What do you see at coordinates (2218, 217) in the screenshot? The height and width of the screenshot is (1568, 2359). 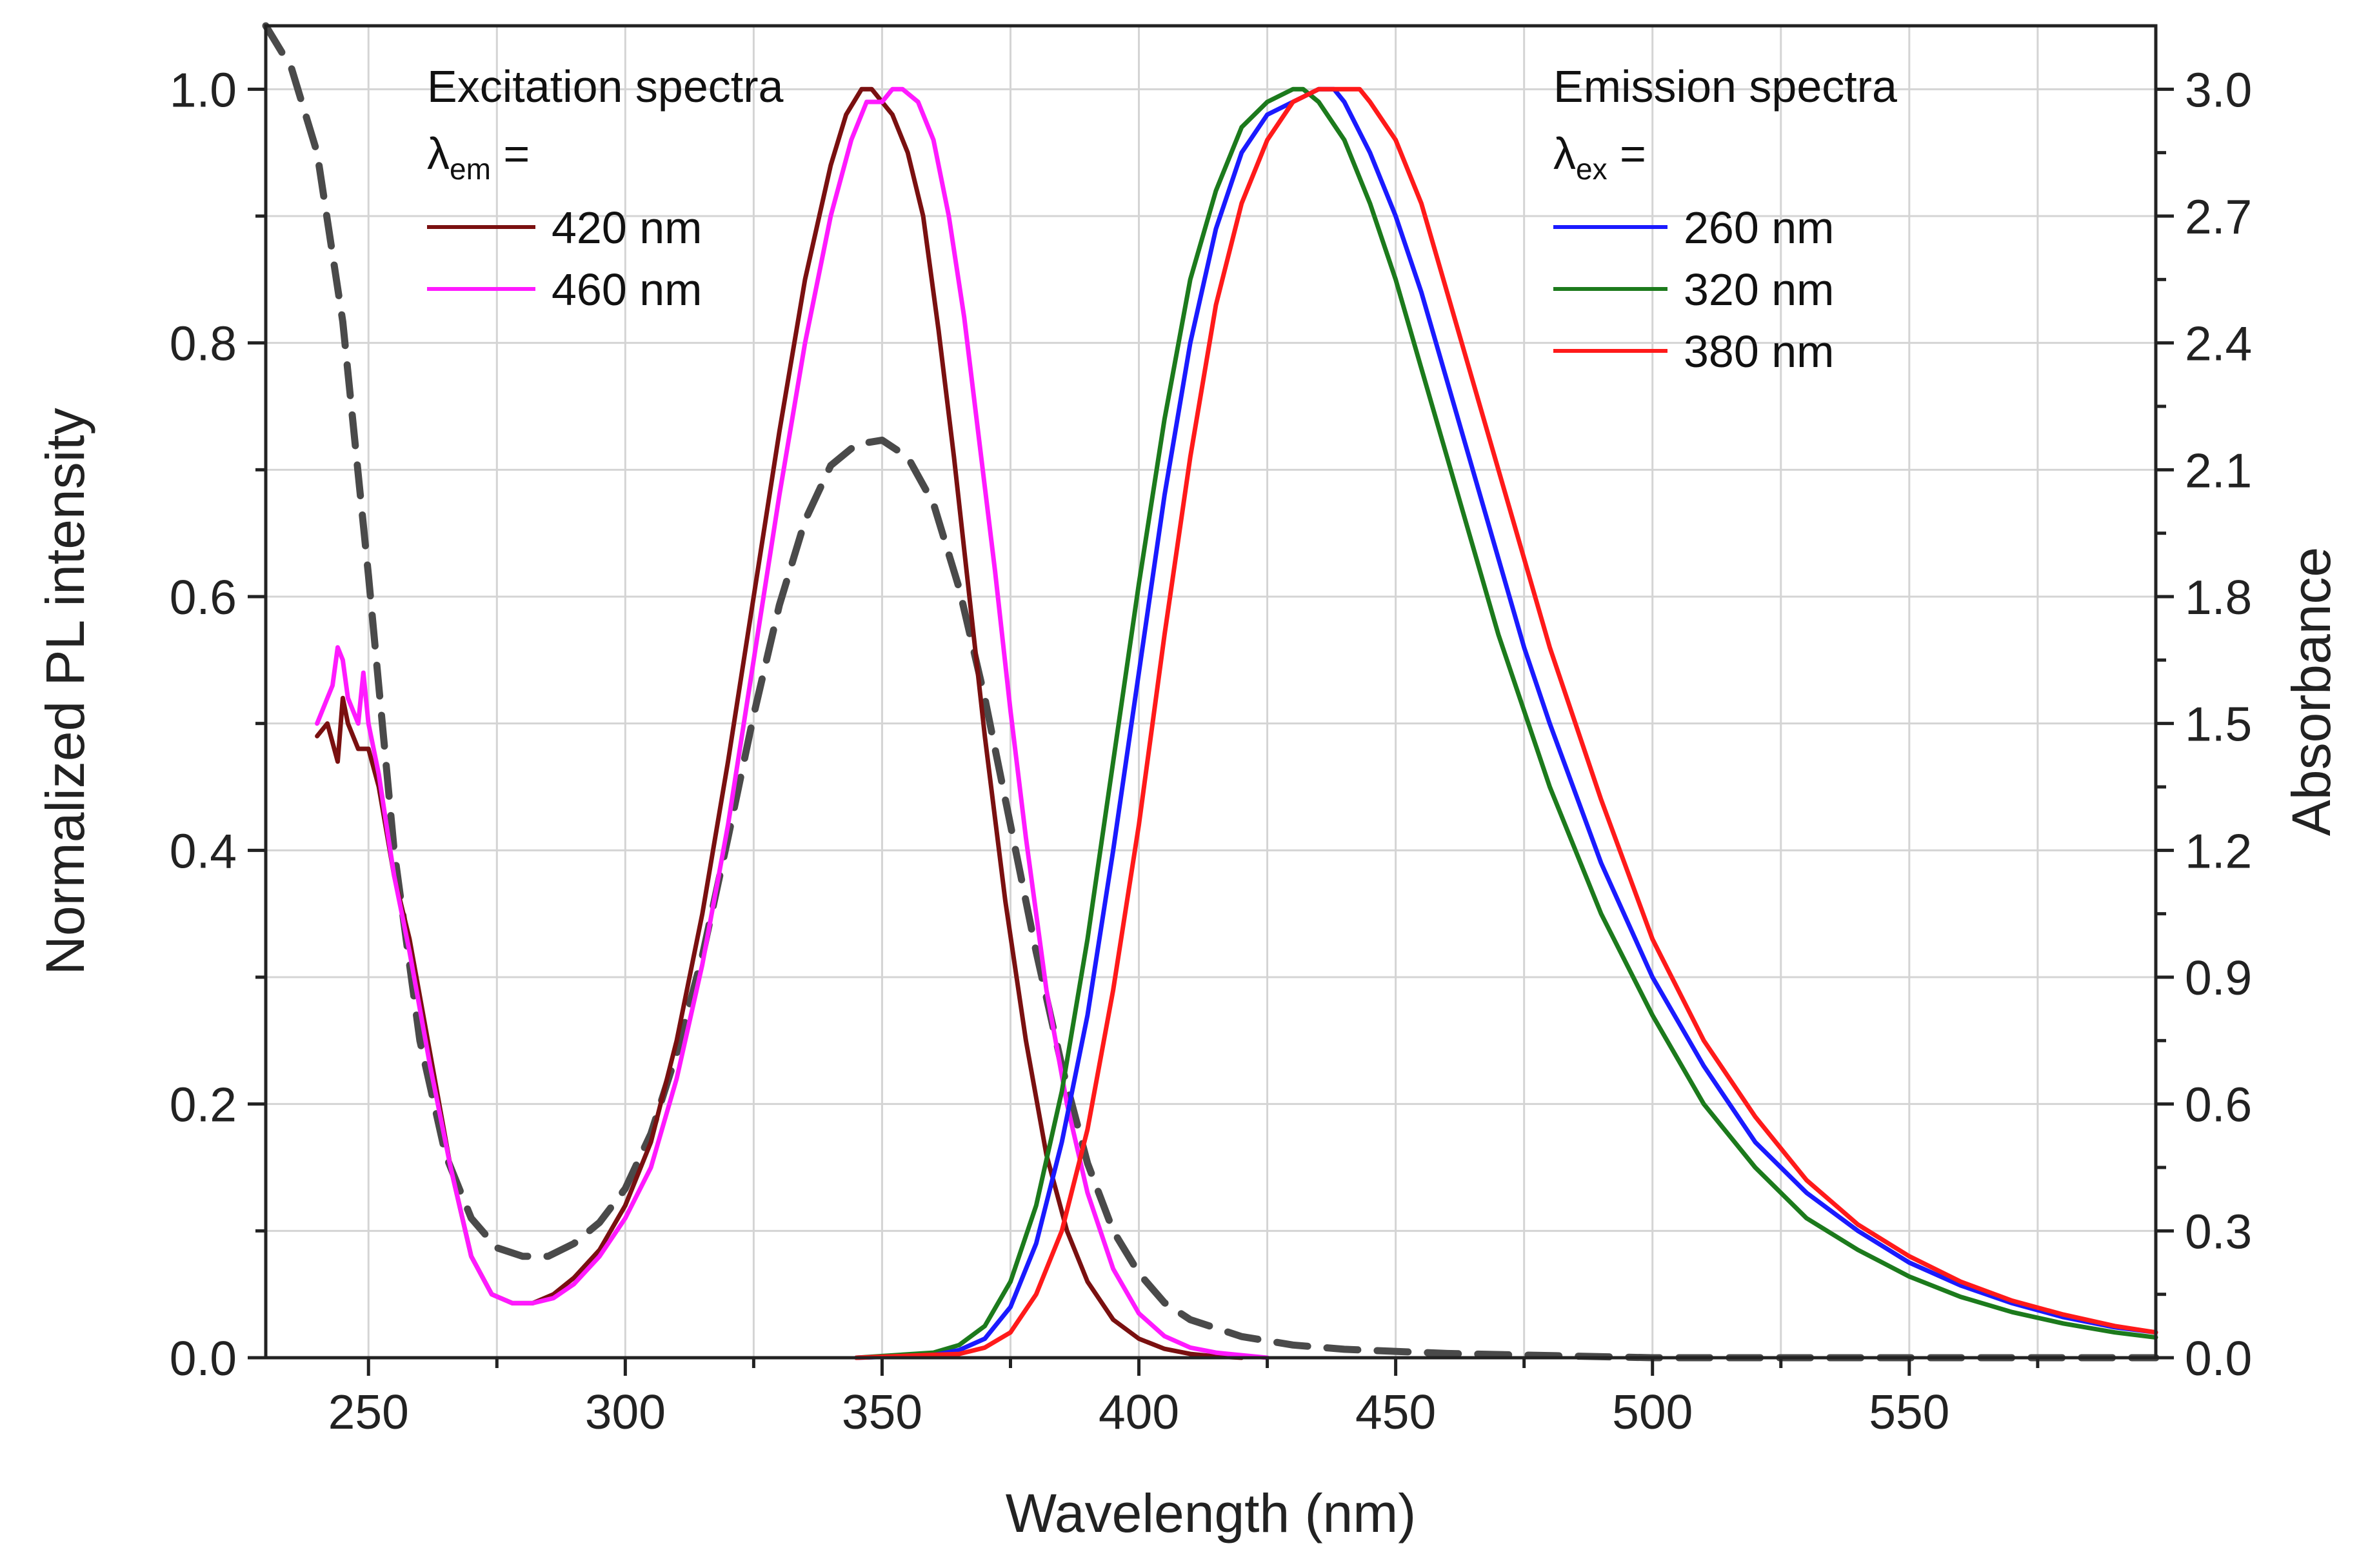 I see `y2-tick-label: 2.7` at bounding box center [2218, 217].